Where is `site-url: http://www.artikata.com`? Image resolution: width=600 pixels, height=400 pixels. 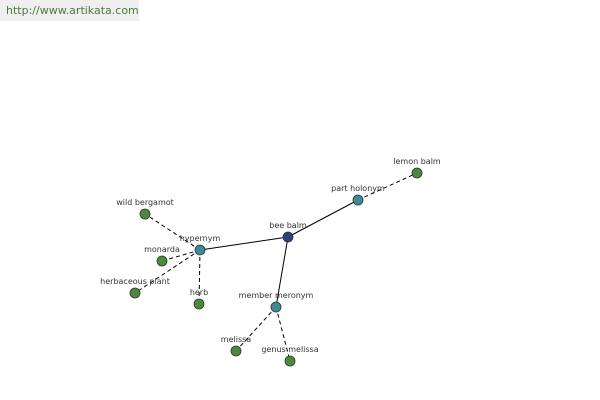
site-url: http://www.artikata.com is located at coordinates (69, 10).